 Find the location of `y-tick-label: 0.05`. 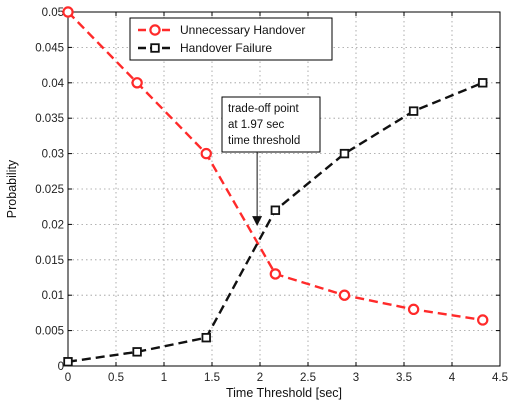

y-tick-label: 0.05 is located at coordinates (53, 13).